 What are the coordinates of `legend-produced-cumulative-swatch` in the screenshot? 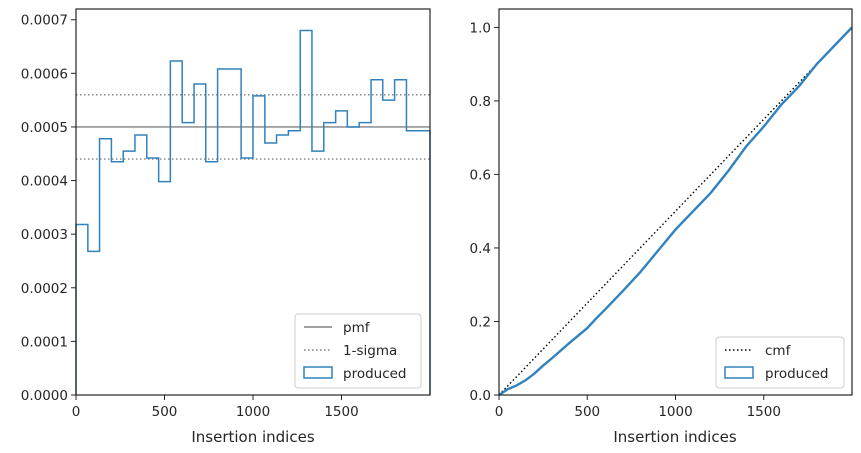 It's located at (739, 372).